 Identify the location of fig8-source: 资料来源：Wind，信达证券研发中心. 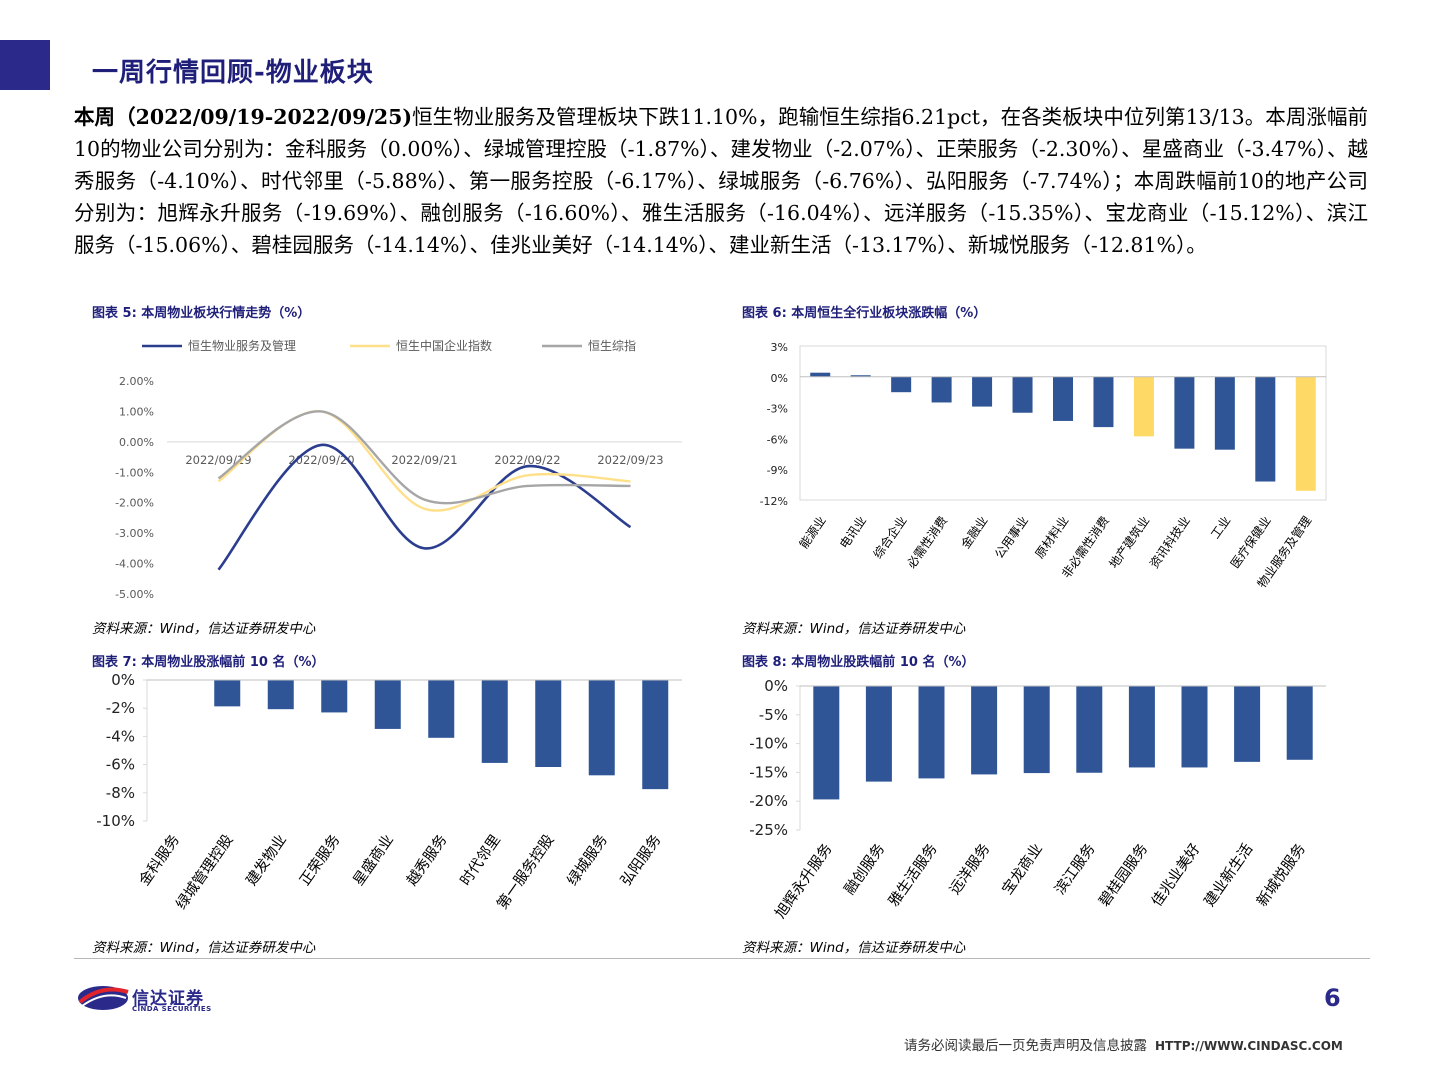
(854, 948).